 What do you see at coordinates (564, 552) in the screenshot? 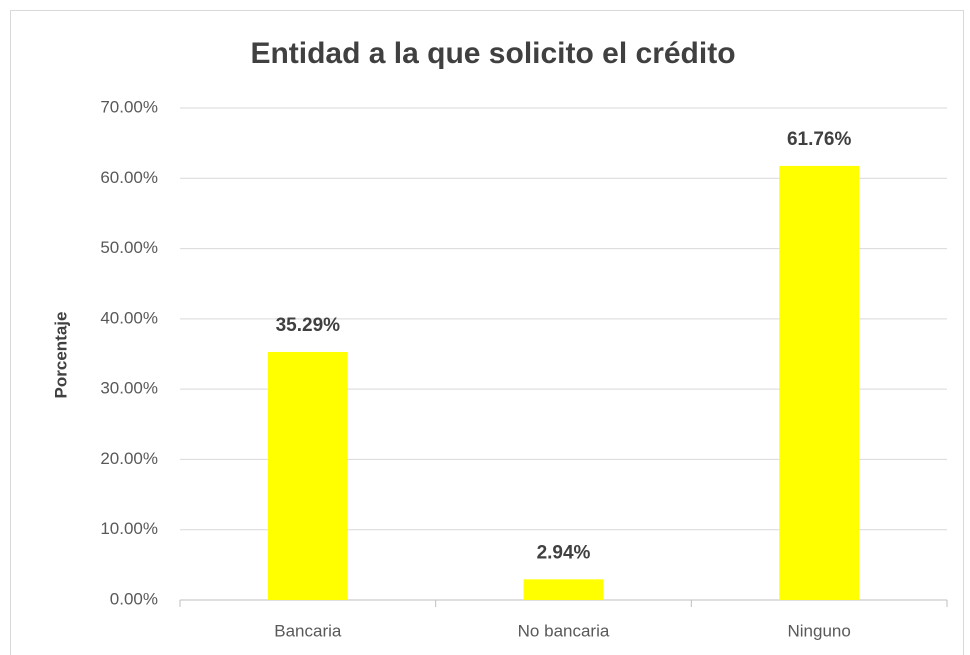
I see `data-label: 2.94%` at bounding box center [564, 552].